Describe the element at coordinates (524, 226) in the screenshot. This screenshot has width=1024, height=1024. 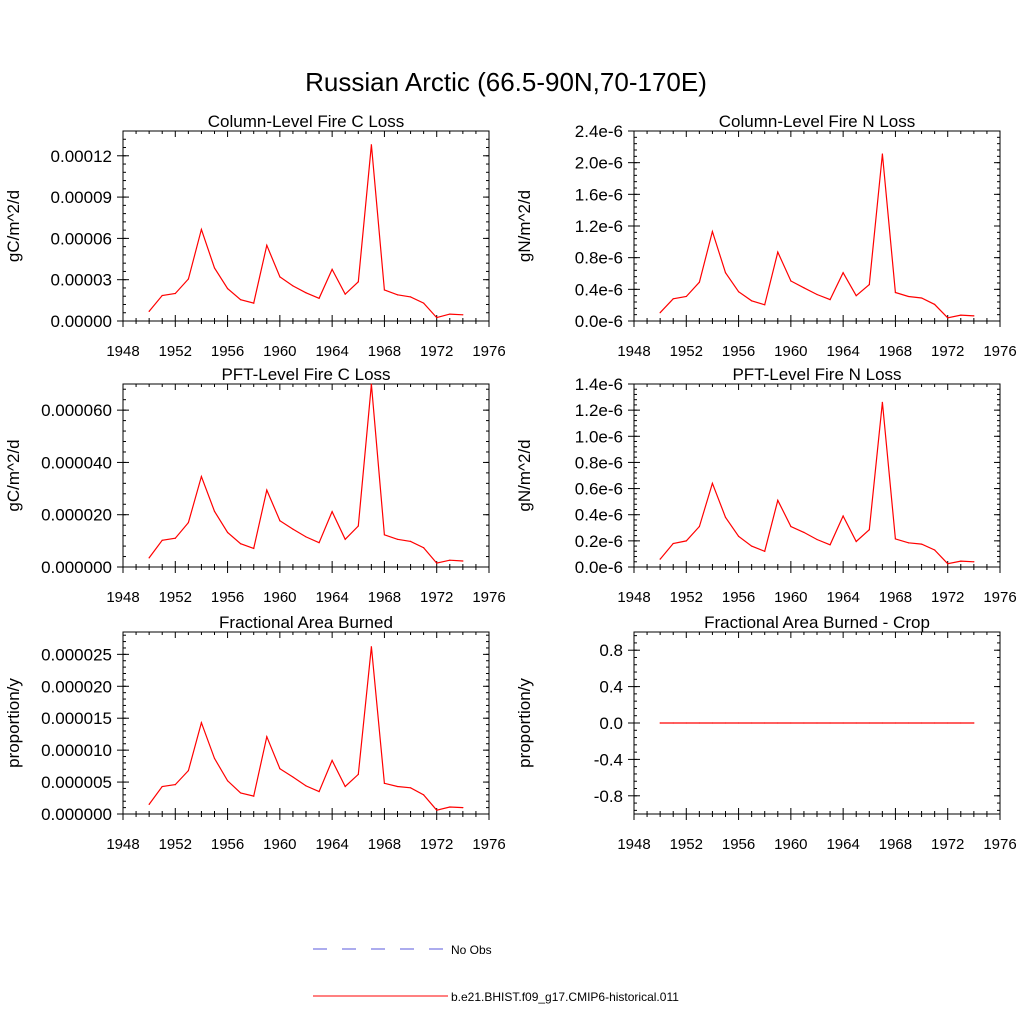
I see `y-axis-label: gN/m^2/d` at that location.